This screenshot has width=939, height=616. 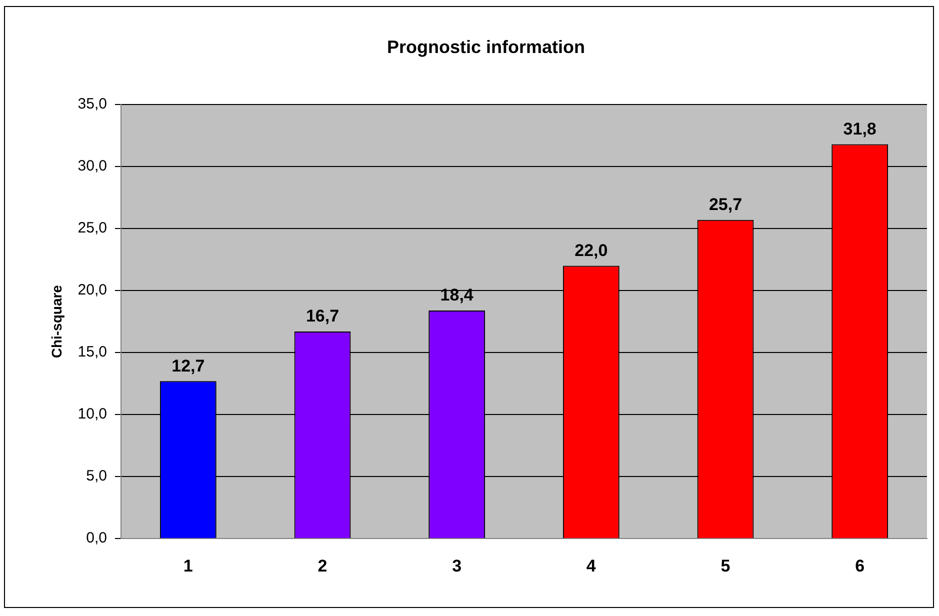 What do you see at coordinates (486, 46) in the screenshot?
I see `chart-title: Prognostic information` at bounding box center [486, 46].